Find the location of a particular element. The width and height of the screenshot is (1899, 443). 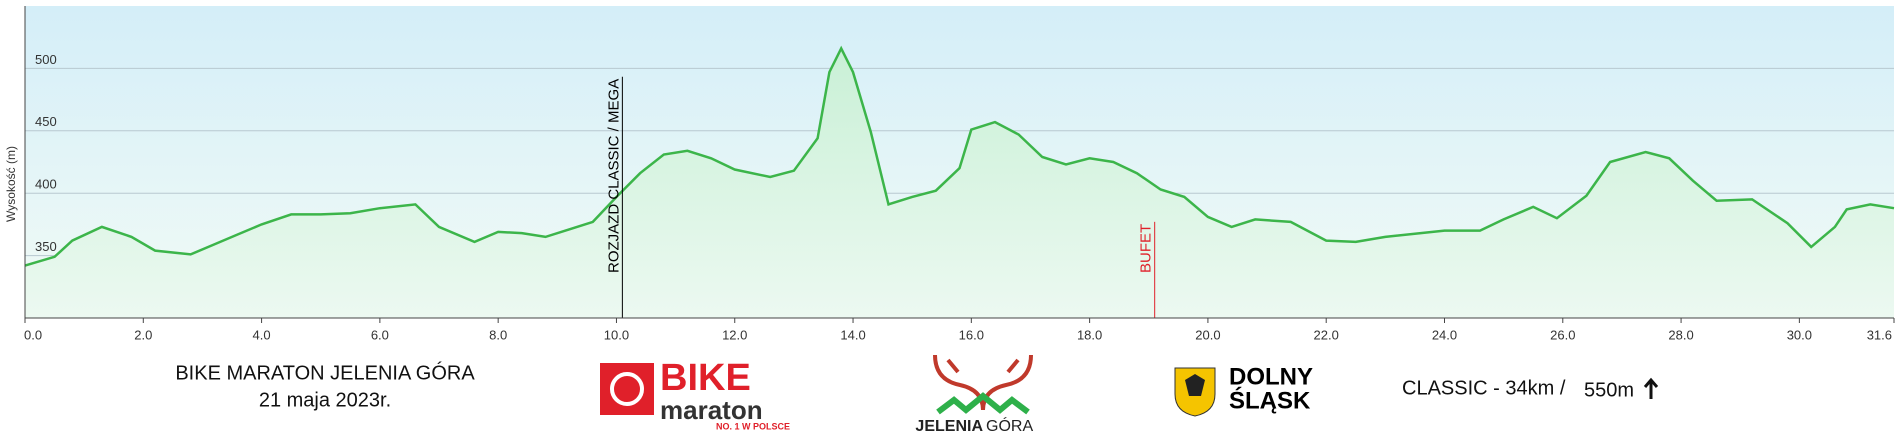

x-tick-label: 0.0 is located at coordinates (33, 334).